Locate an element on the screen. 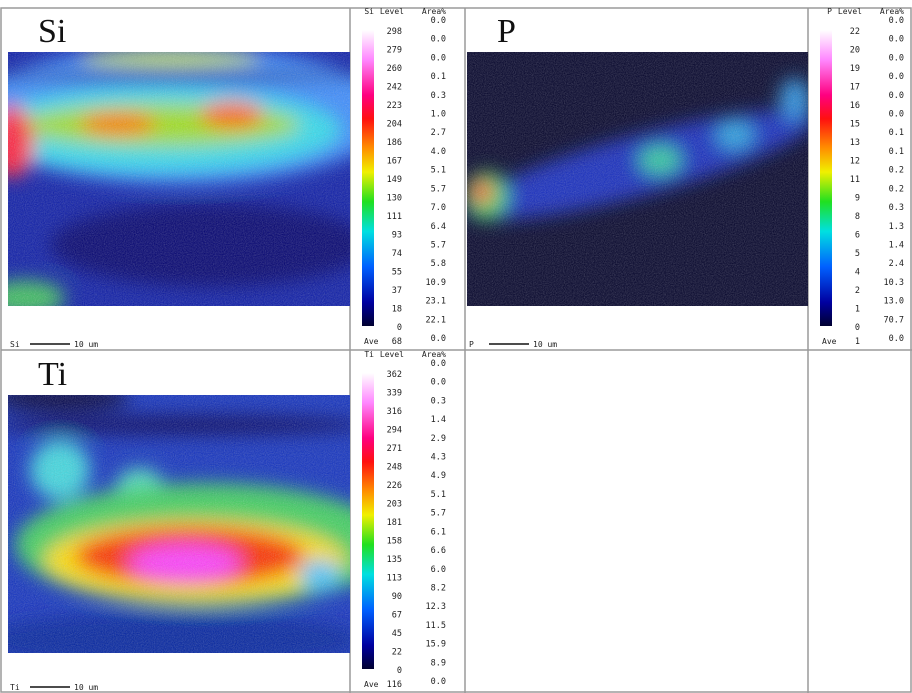 The image size is (912, 693). level-value: 339 is located at coordinates (394, 394).